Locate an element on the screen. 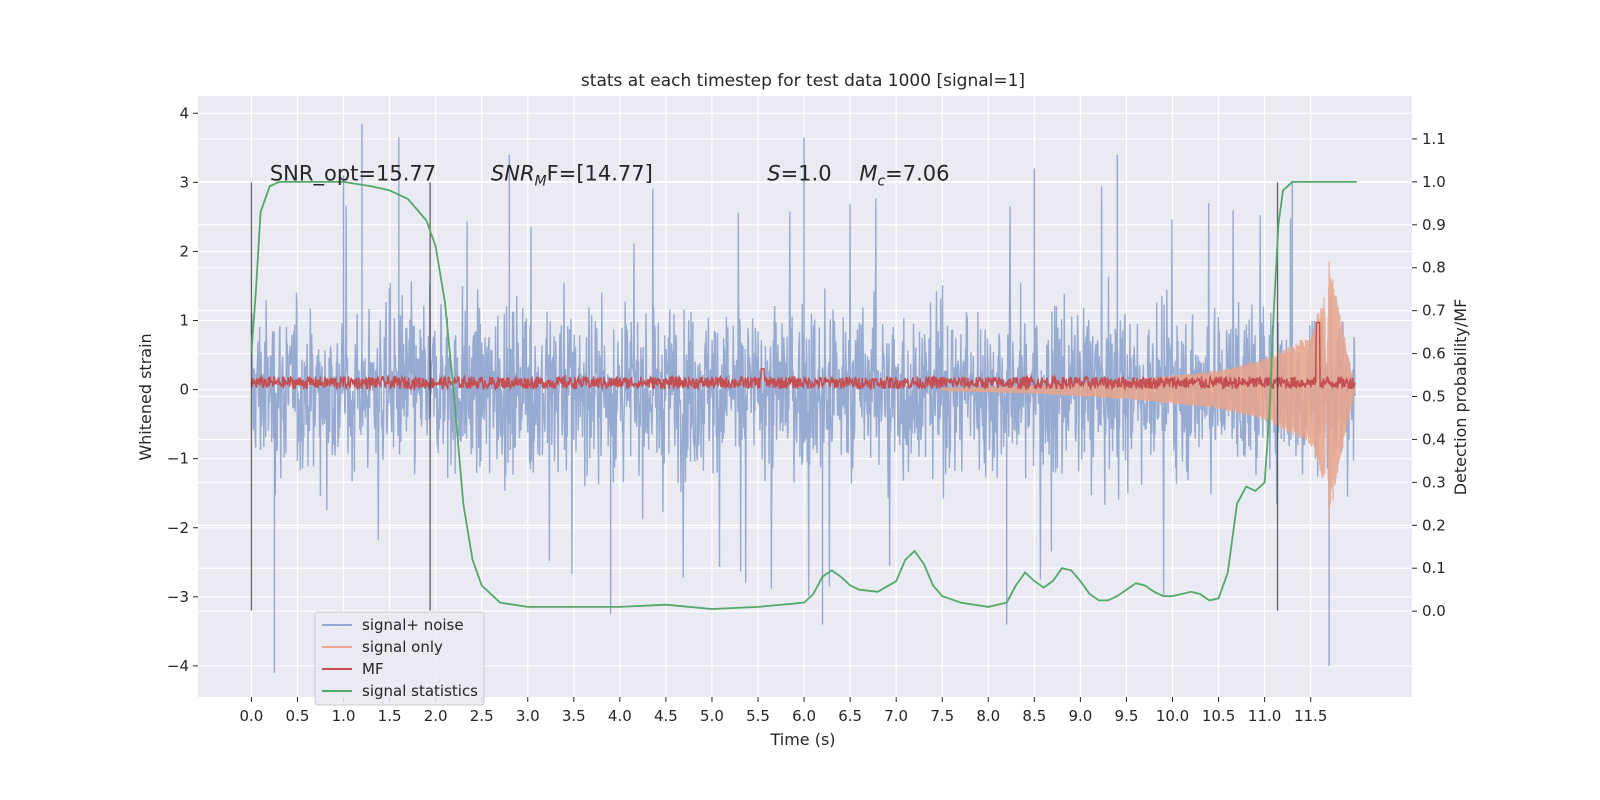 Image resolution: width=1600 pixels, height=800 pixels. x-tick-label: 7.5 is located at coordinates (942, 716).